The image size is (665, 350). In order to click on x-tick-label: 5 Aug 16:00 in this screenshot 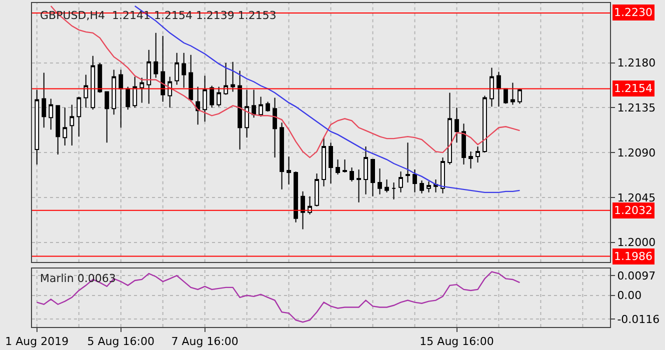, I will do `click(120, 341)`.